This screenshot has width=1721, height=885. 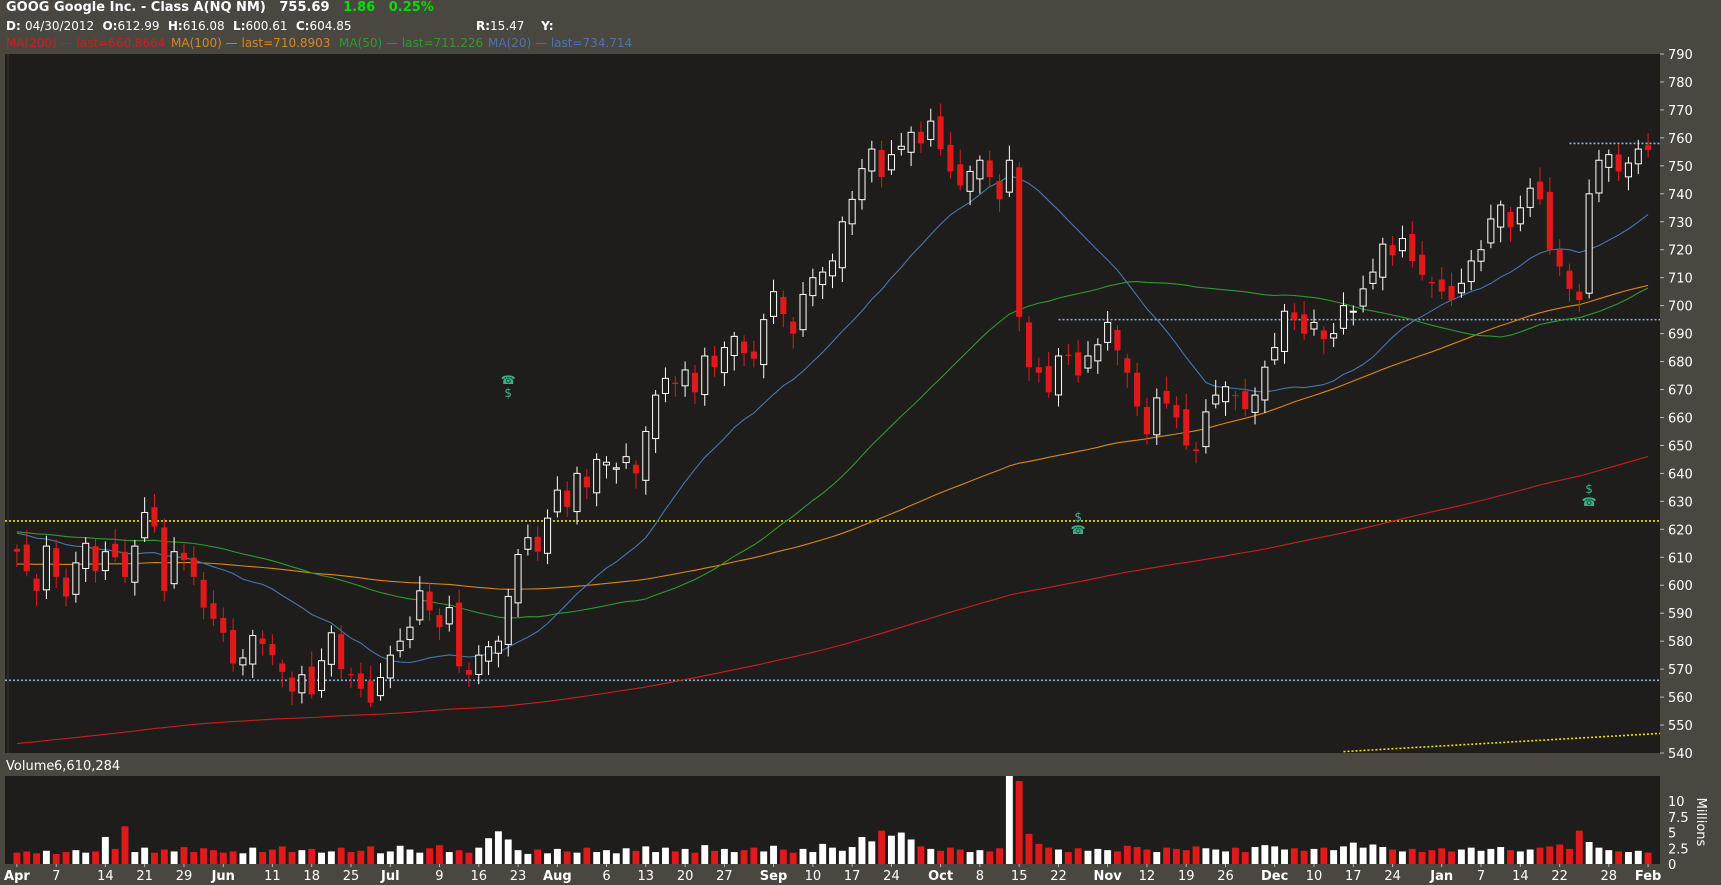 What do you see at coordinates (1676, 802) in the screenshot?
I see `volume-axis-label: 10` at bounding box center [1676, 802].